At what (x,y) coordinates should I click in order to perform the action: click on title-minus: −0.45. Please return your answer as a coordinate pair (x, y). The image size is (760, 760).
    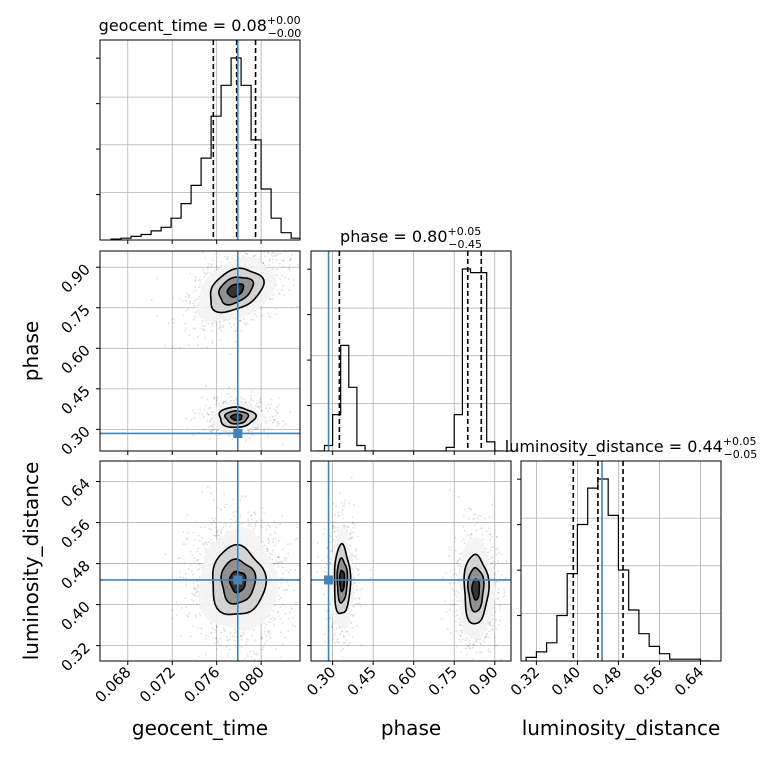
    Looking at the image, I should click on (465, 244).